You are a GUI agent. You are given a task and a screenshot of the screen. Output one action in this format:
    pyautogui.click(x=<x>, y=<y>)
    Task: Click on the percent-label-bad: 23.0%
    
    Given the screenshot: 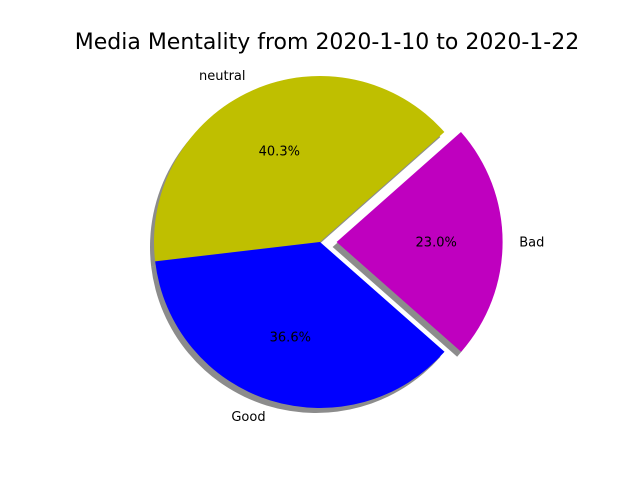 What is the action you would take?
    pyautogui.click(x=436, y=242)
    